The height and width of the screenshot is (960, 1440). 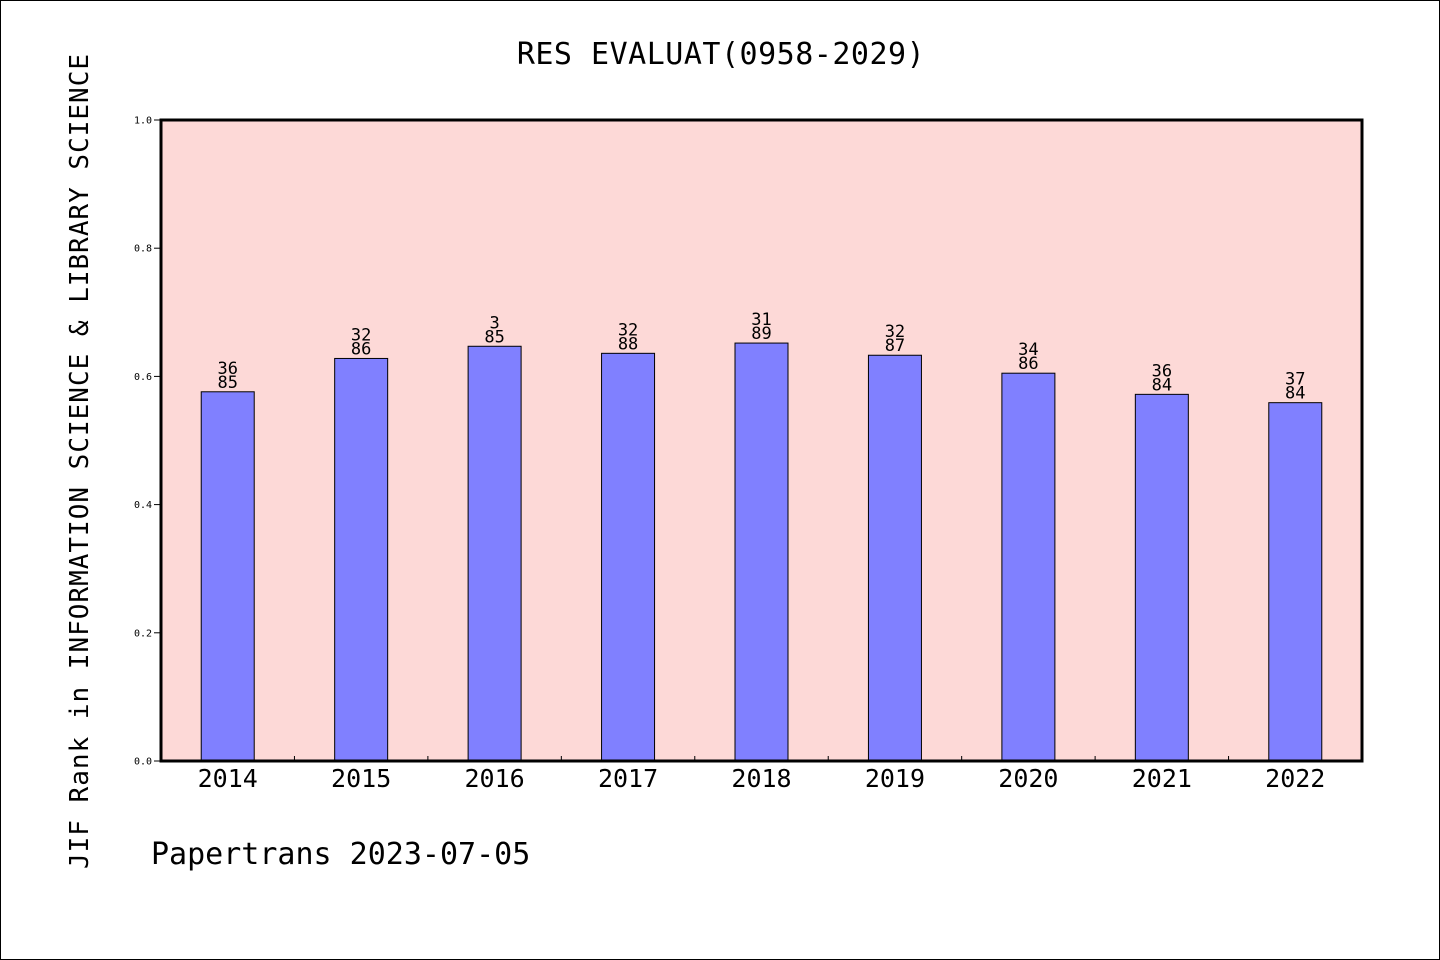 What do you see at coordinates (1162, 778) in the screenshot?
I see `x-tick-label: 2021` at bounding box center [1162, 778].